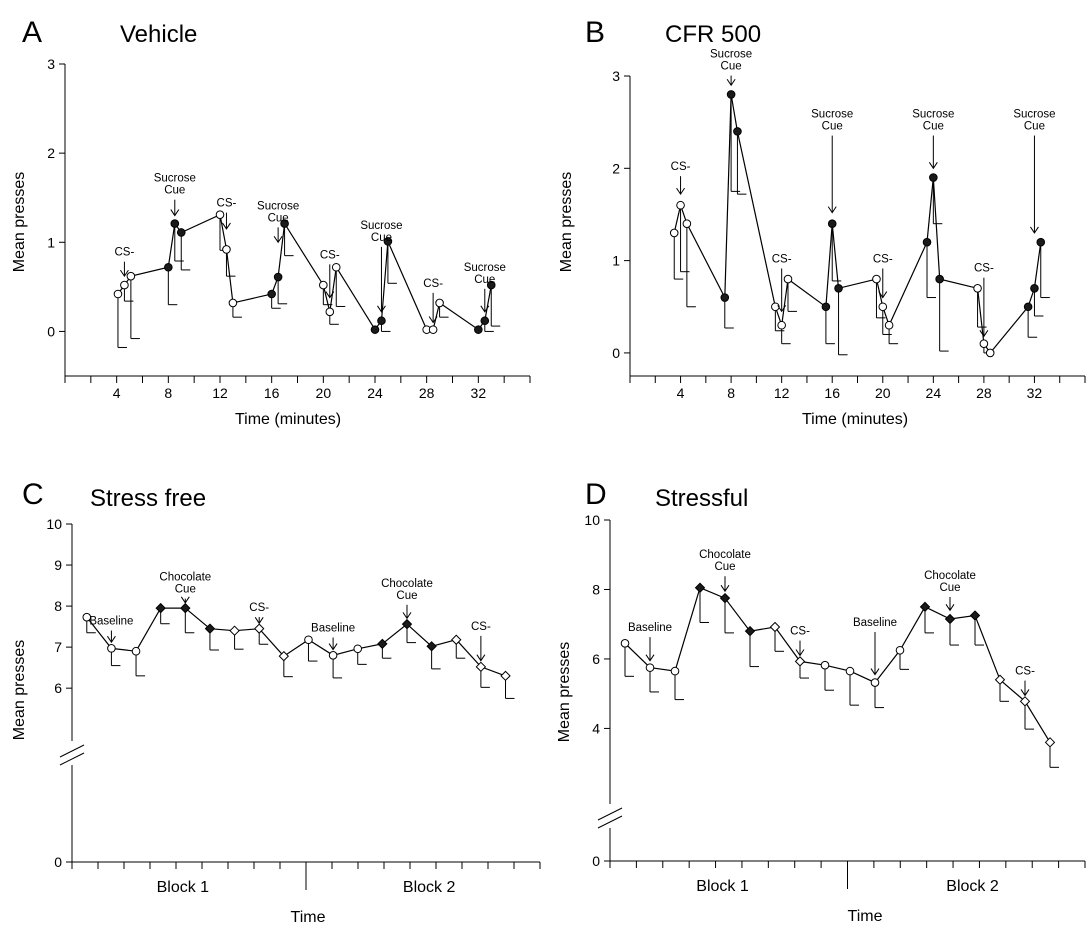  I want to click on x-axis-label: Time (minutes), so click(855, 419).